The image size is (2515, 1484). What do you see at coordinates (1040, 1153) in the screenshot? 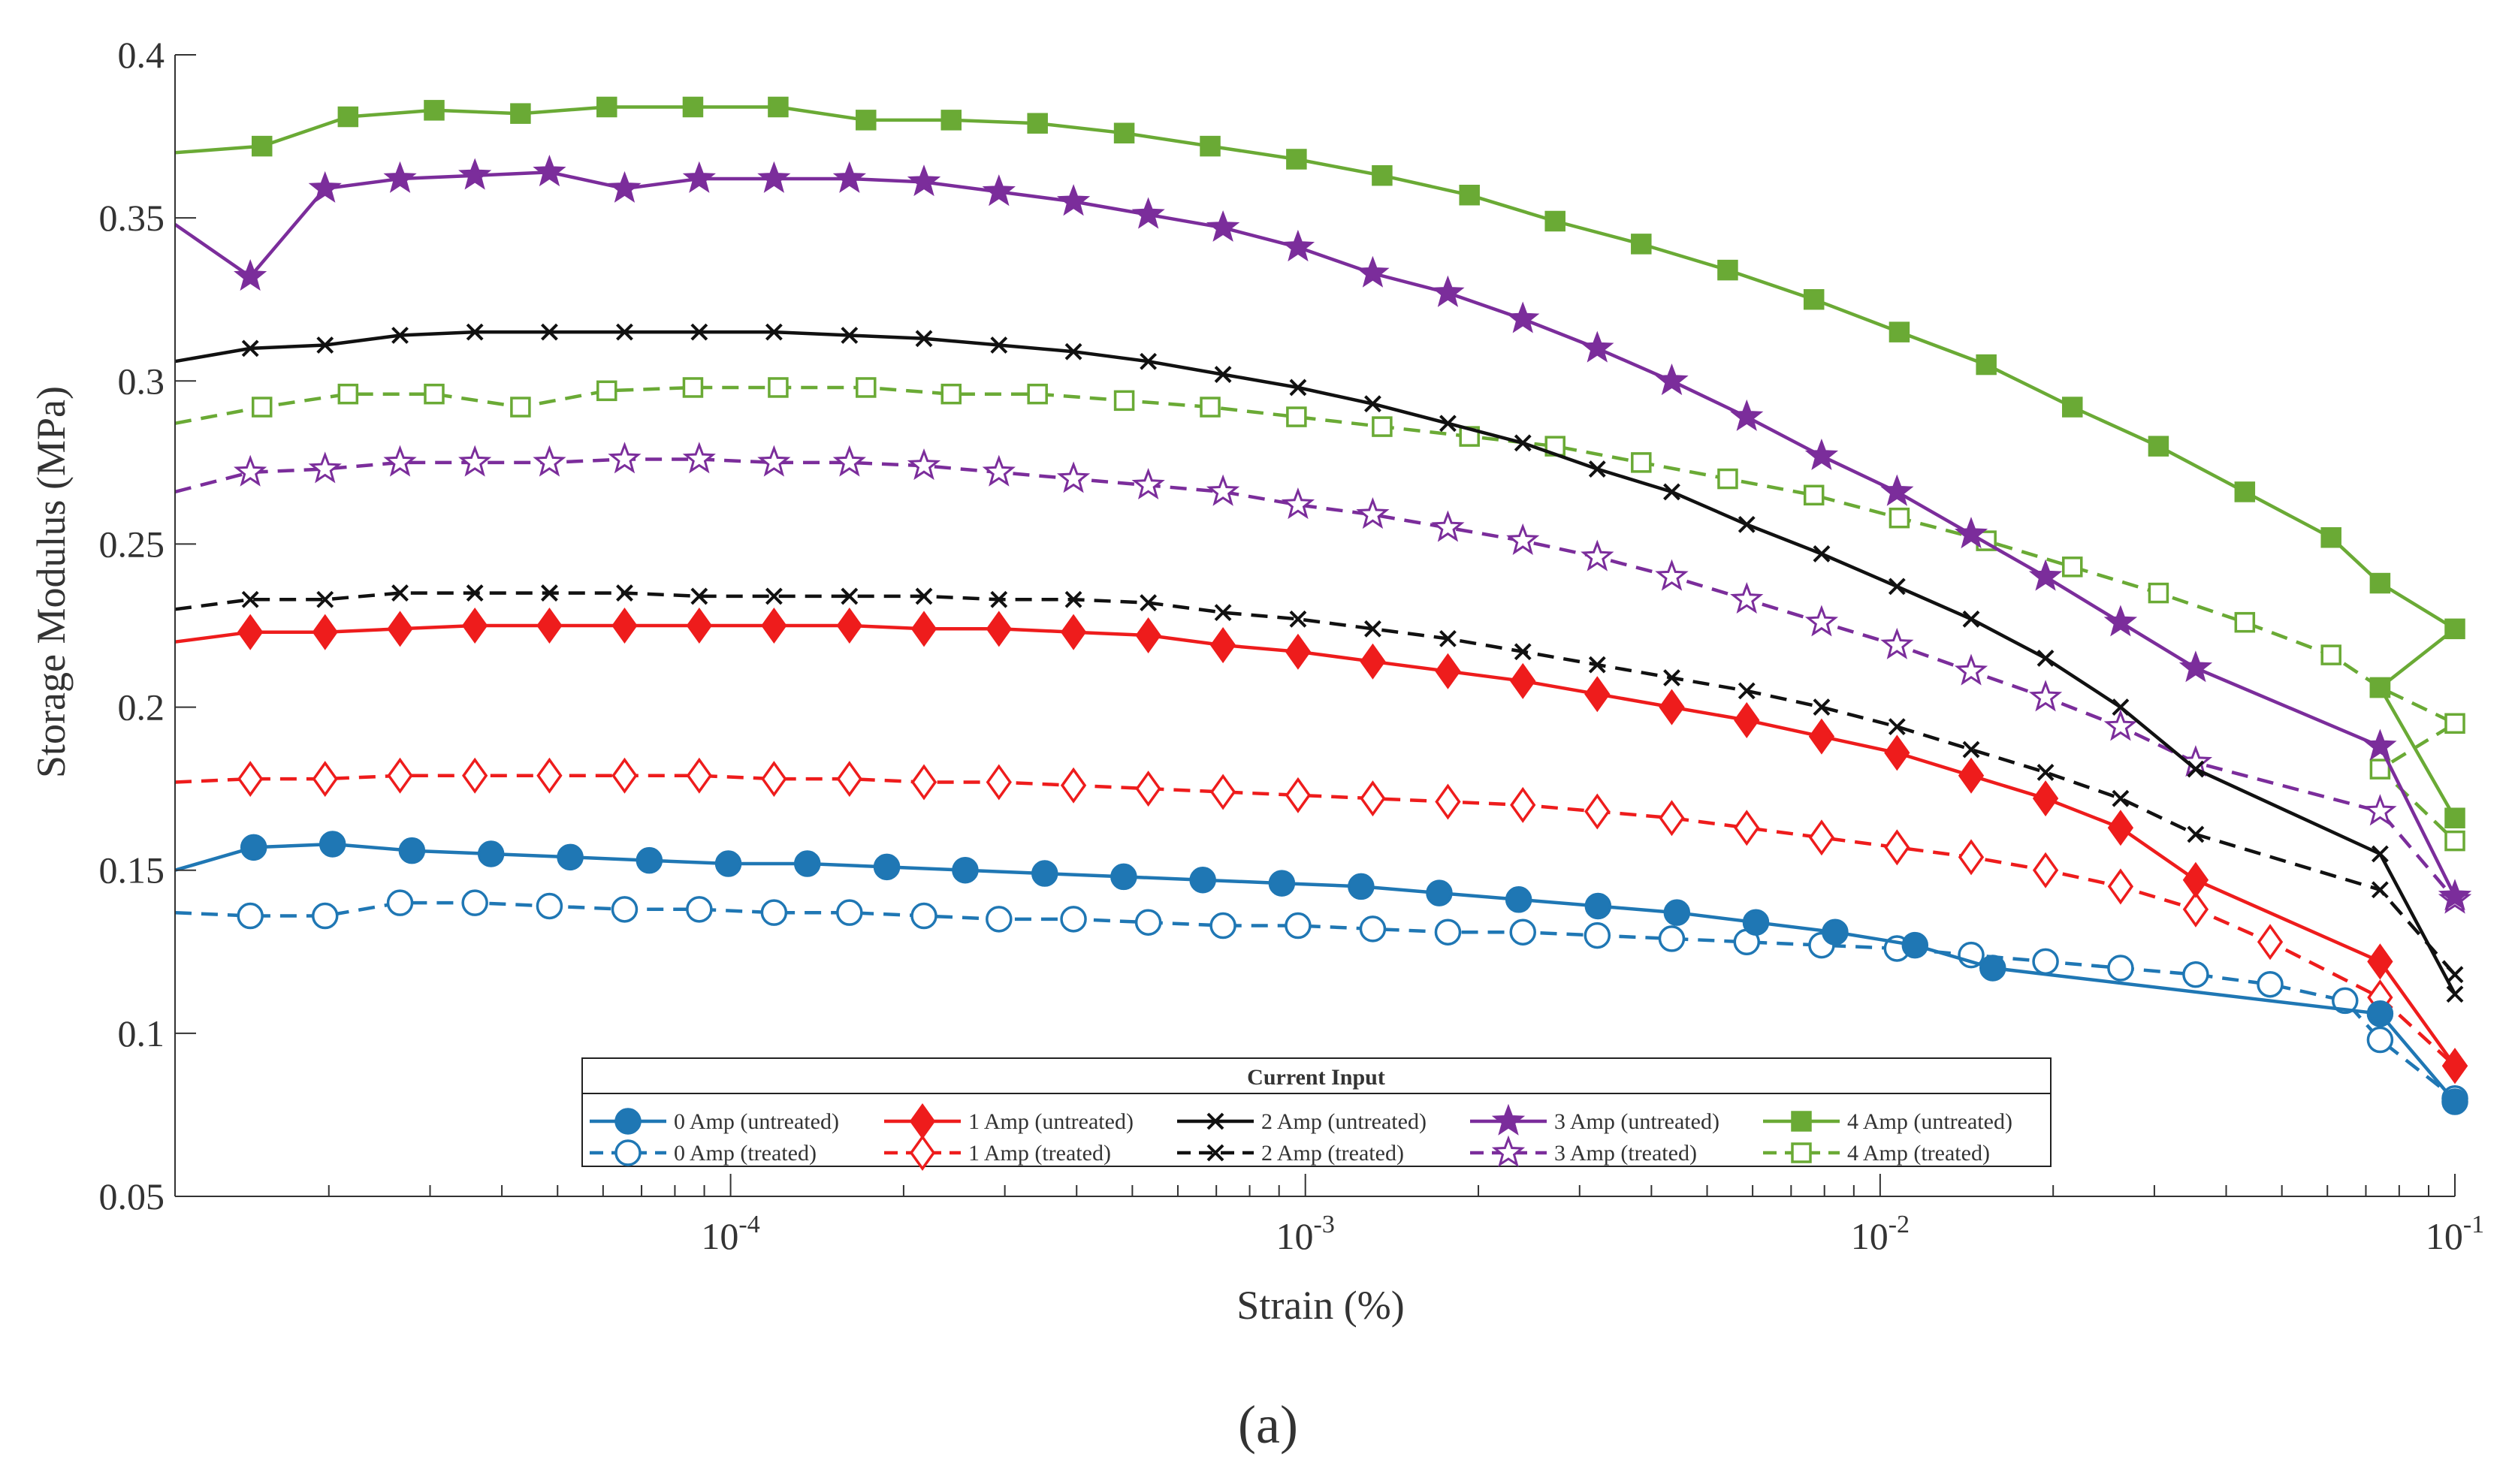
I see `legend-label-3: 1 Amp (treated)` at bounding box center [1040, 1153].